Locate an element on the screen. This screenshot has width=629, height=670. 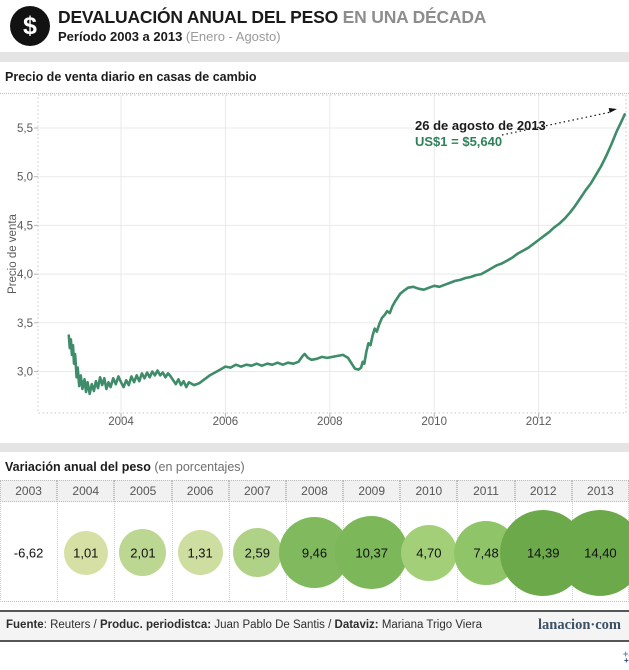
variation-value-2013: 14,40 is located at coordinates (600, 553).